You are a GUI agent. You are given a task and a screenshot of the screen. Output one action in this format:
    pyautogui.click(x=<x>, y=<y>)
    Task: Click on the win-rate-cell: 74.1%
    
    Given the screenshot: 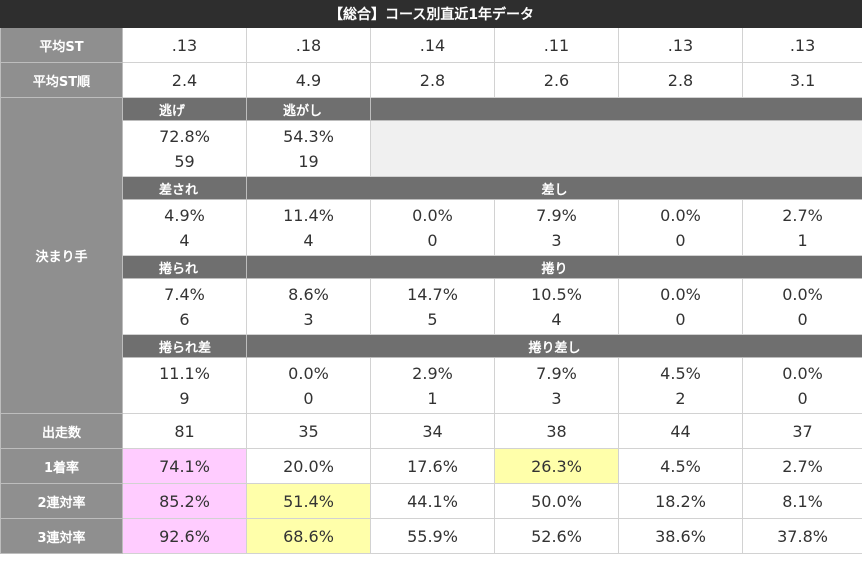 What is the action you would take?
    pyautogui.click(x=184, y=466)
    